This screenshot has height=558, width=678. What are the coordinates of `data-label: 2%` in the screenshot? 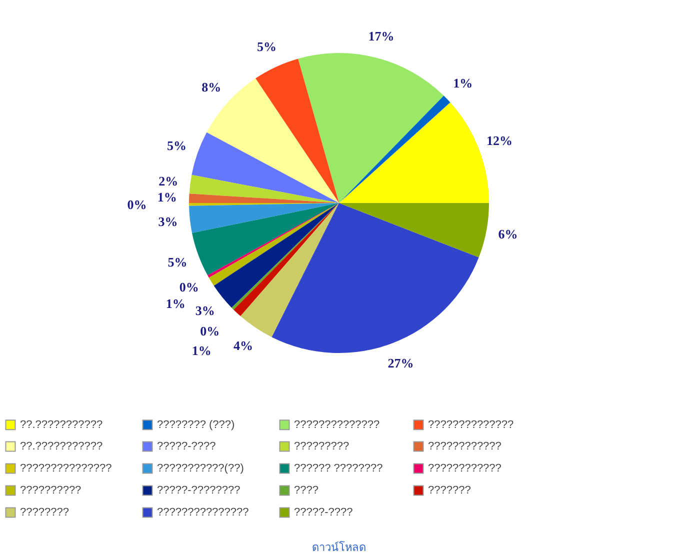 It's located at (168, 180).